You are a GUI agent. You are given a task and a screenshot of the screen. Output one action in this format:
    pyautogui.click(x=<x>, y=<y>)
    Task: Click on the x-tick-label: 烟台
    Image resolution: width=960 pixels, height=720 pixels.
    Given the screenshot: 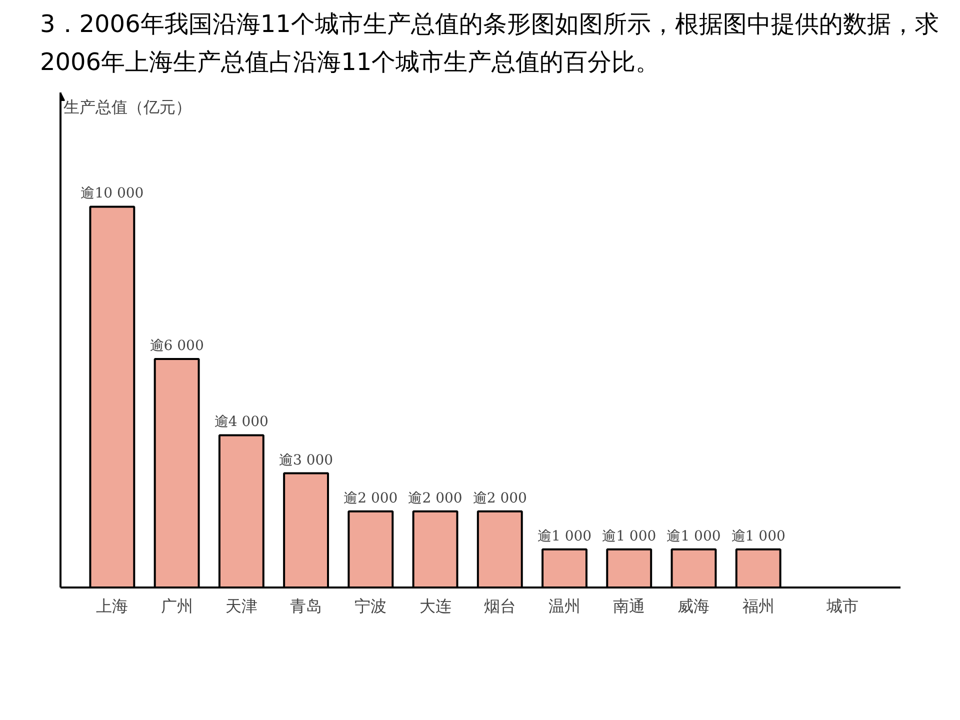 What is the action you would take?
    pyautogui.click(x=500, y=606)
    